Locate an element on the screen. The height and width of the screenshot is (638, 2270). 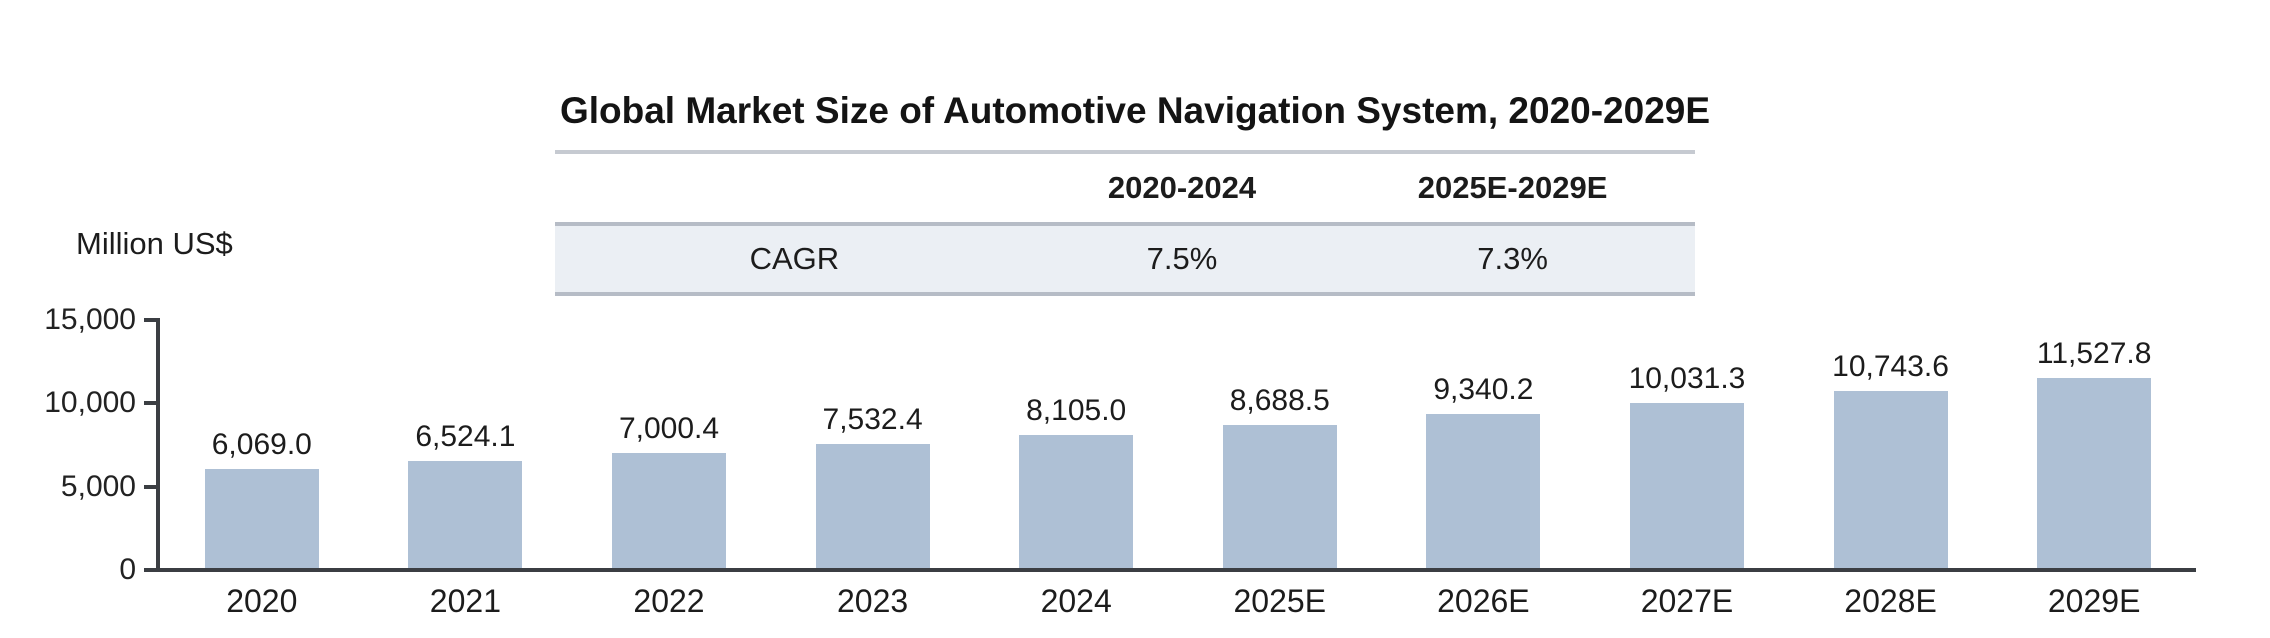
bar-group-2024: 8,105.0 is located at coordinates (1076, 445).